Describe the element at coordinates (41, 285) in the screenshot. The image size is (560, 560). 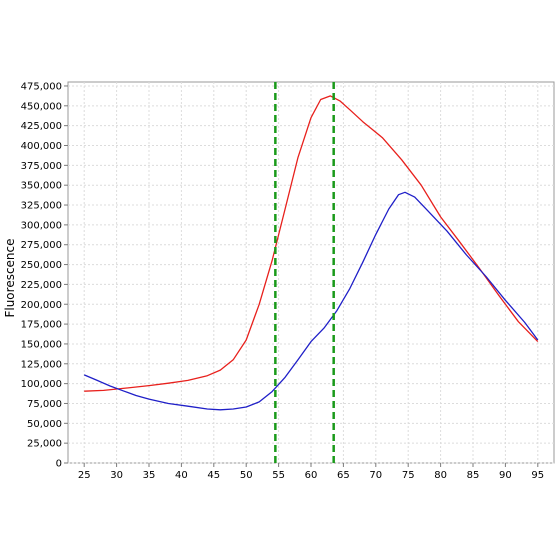
I see `y-tick-label: 225,000` at that location.